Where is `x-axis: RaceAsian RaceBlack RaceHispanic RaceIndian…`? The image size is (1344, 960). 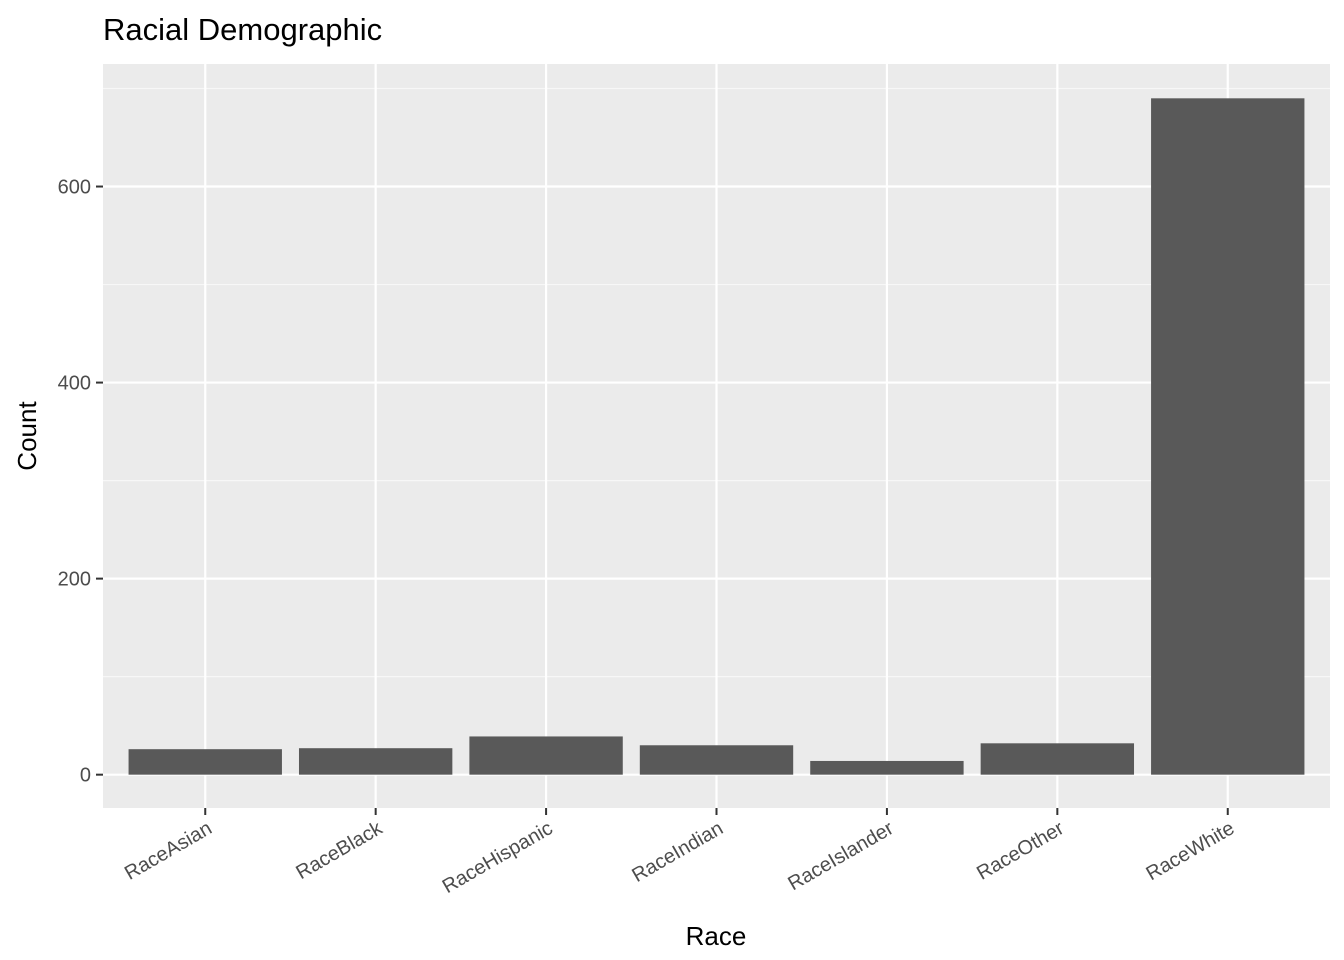
x-axis: RaceAsian RaceBlack RaceHispanic RaceIndian… is located at coordinates (679, 853).